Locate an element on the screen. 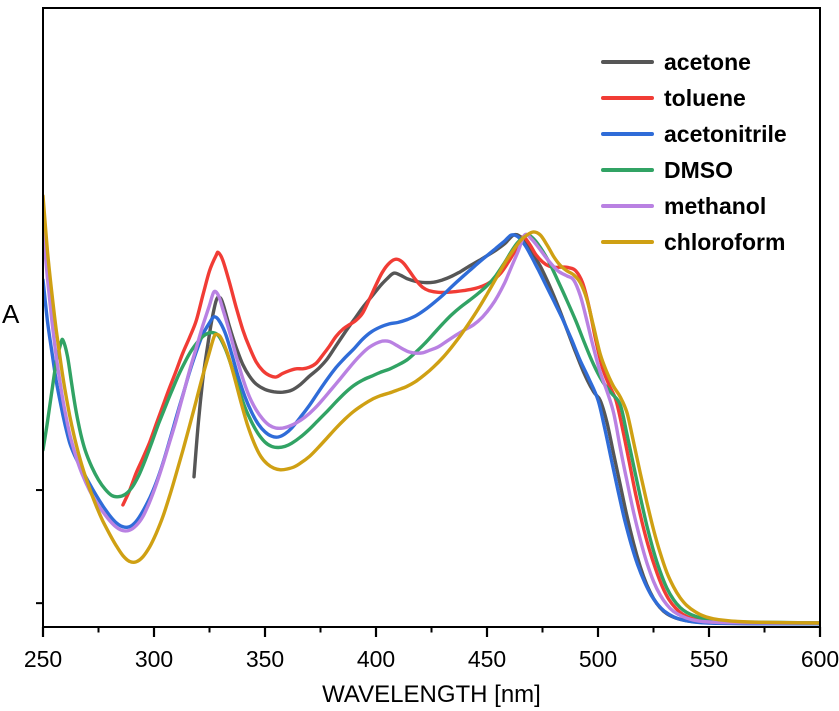 The height and width of the screenshot is (711, 839). legend-item-chloroform: chloroform is located at coordinates (694, 242).